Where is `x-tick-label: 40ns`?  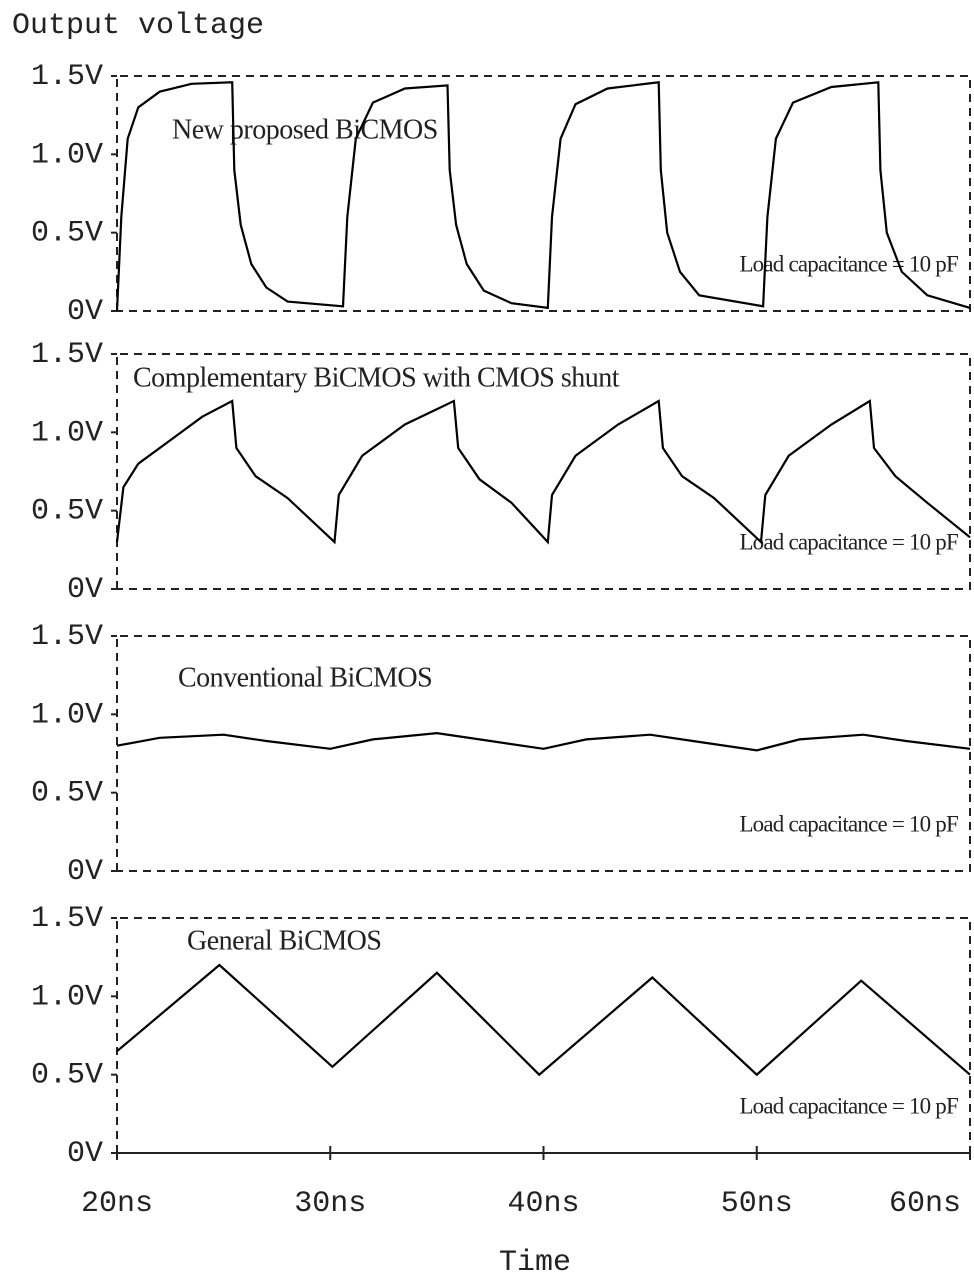 x-tick-label: 40ns is located at coordinates (543, 1204).